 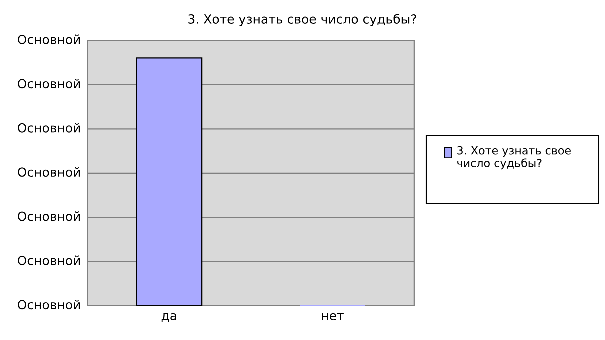 What do you see at coordinates (169, 317) in the screenshot?
I see `x-tick-label: да` at bounding box center [169, 317].